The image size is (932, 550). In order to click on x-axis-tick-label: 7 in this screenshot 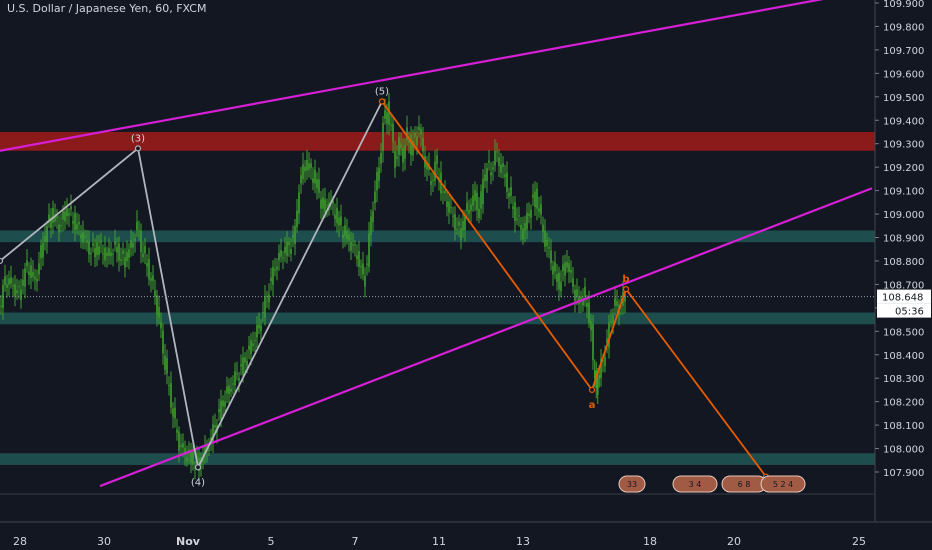, I will do `click(355, 541)`.